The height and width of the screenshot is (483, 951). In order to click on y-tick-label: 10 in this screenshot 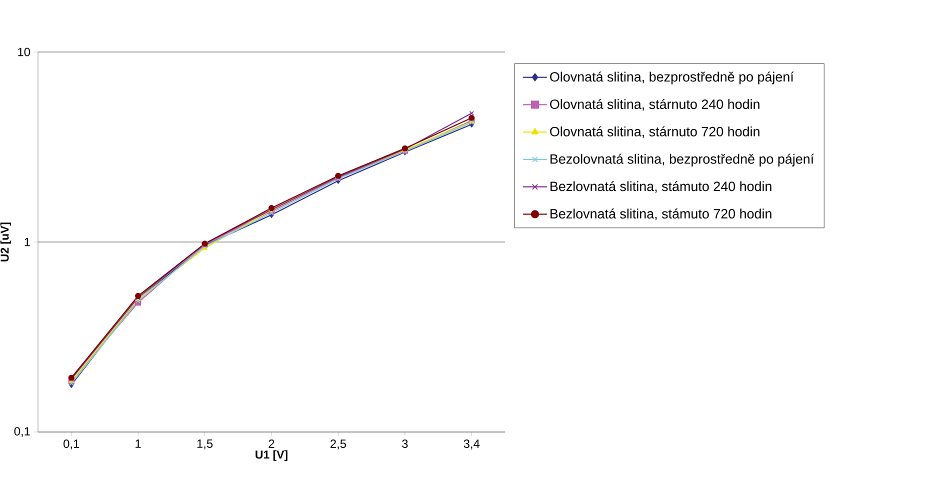, I will do `click(24, 52)`.